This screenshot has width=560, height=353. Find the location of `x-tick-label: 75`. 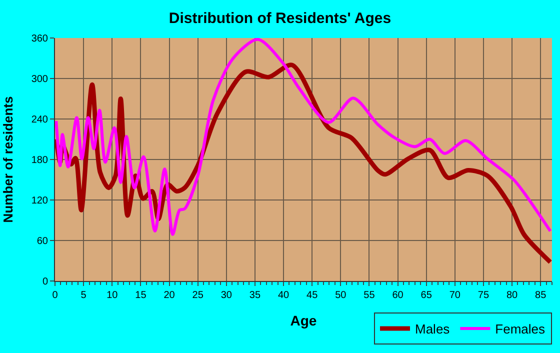

x-tick-label: 75 is located at coordinates (484, 295).